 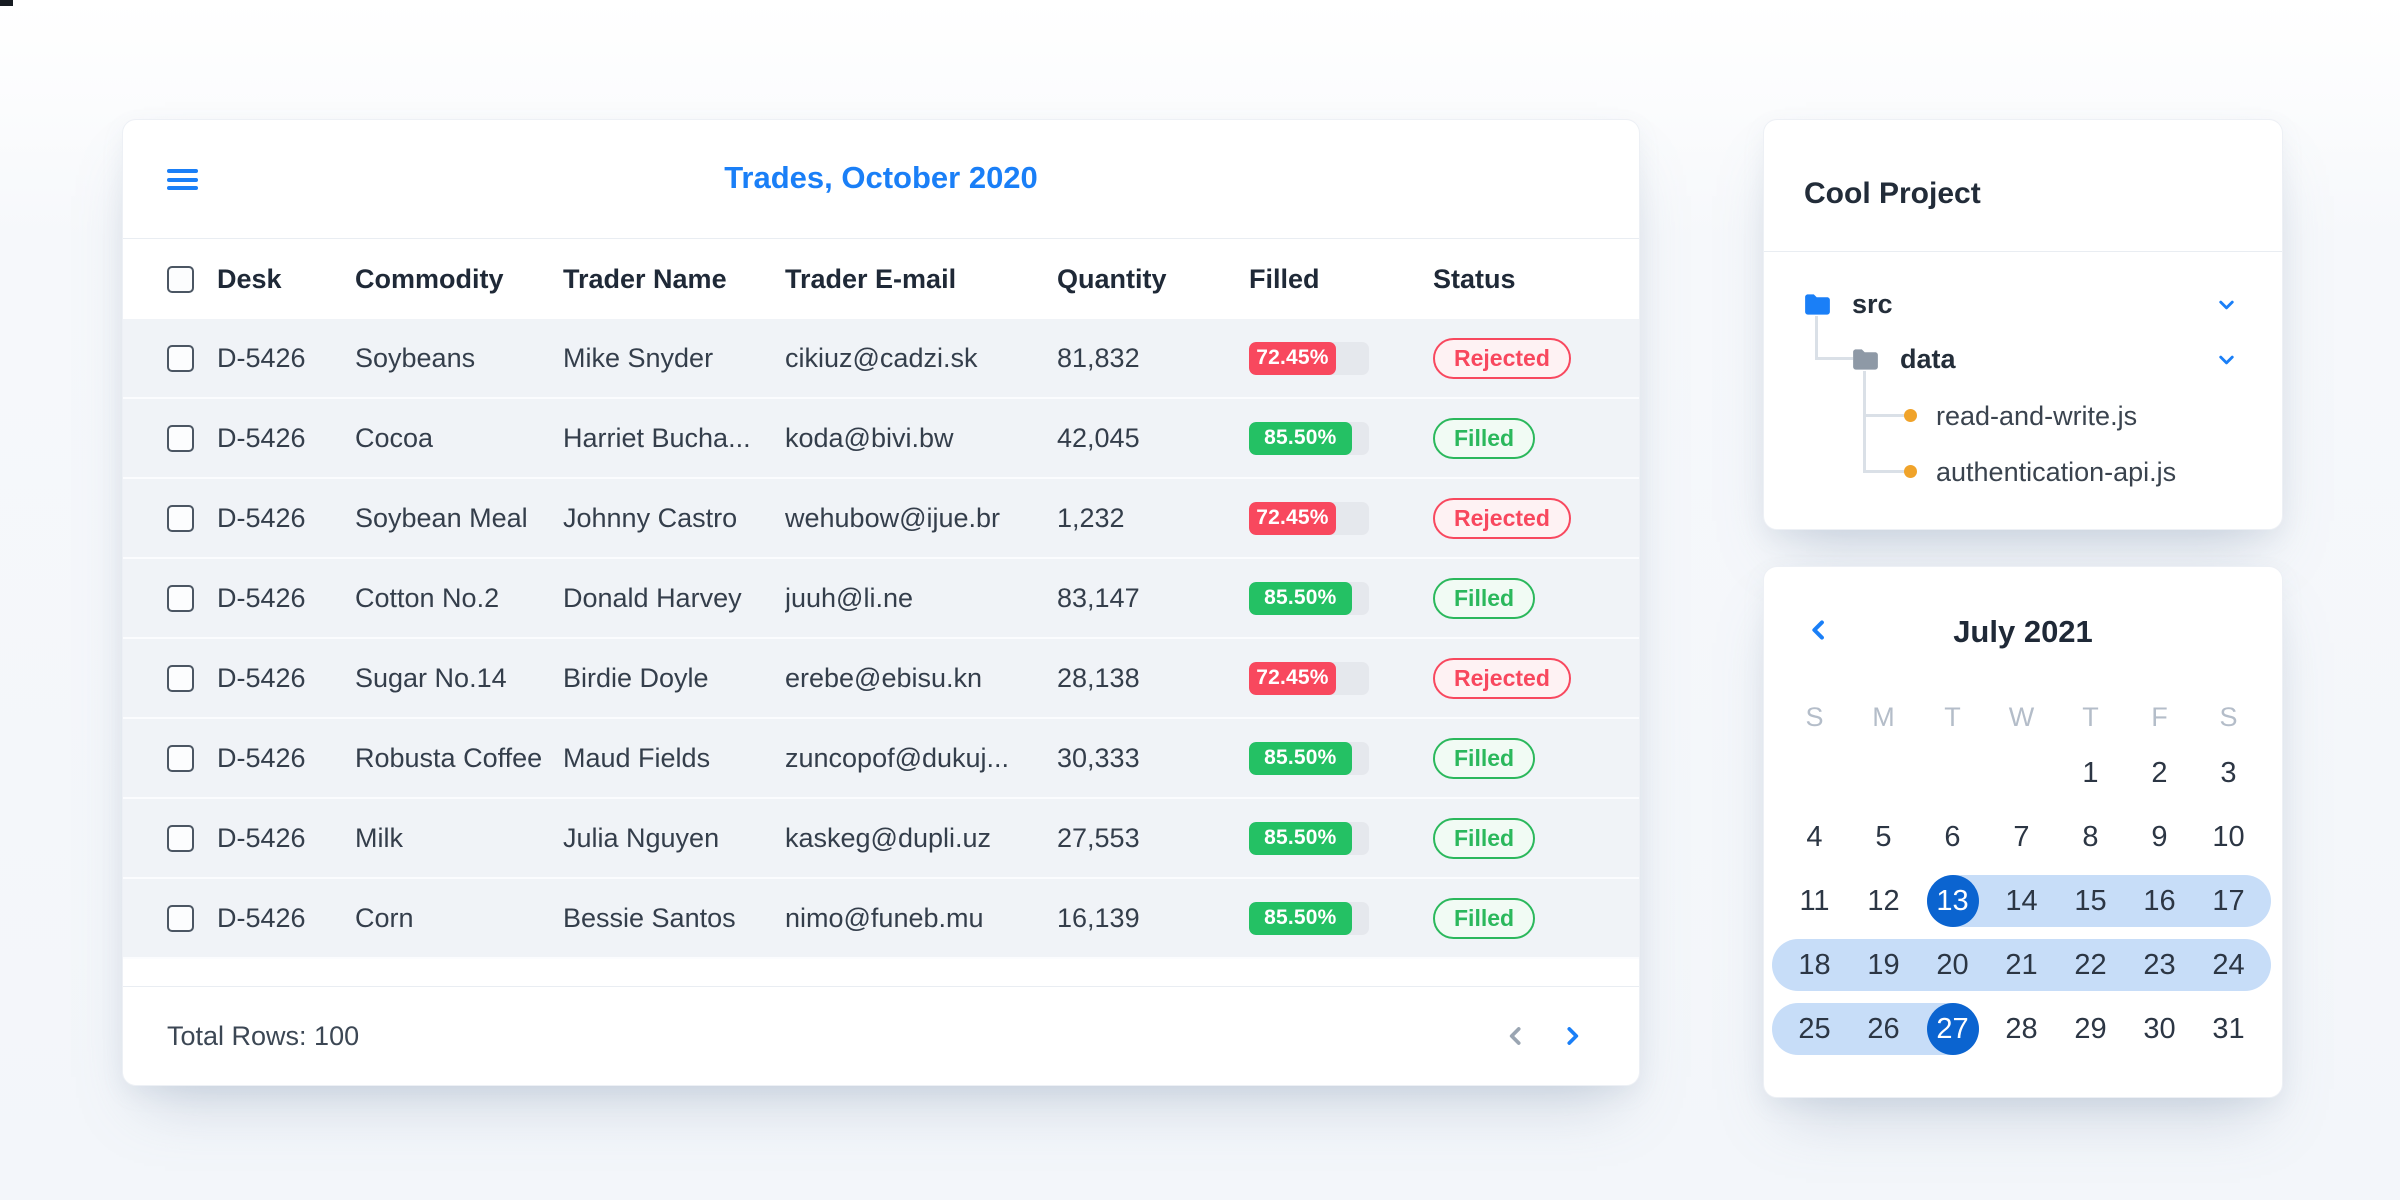 I want to click on column-header-commodity: Commodity, so click(x=429, y=278).